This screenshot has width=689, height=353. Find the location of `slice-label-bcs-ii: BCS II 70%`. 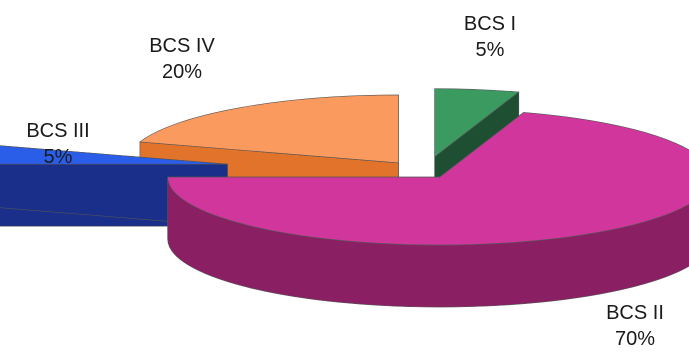

slice-label-bcs-ii: BCS II 70% is located at coordinates (635, 326).